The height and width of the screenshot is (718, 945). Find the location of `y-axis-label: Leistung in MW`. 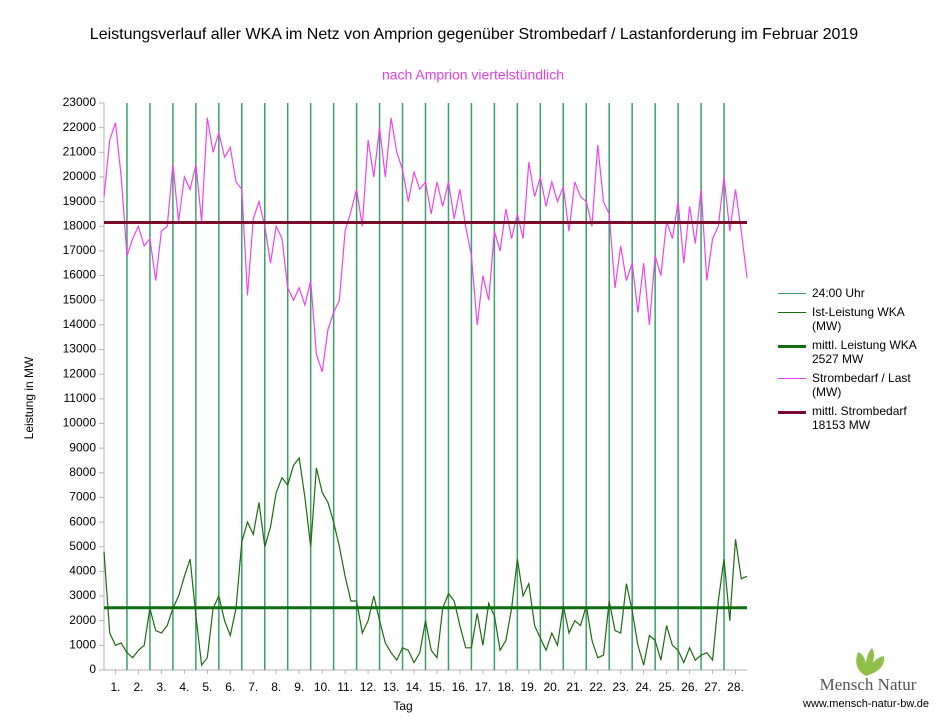

y-axis-label: Leistung in MW is located at coordinates (29, 397).